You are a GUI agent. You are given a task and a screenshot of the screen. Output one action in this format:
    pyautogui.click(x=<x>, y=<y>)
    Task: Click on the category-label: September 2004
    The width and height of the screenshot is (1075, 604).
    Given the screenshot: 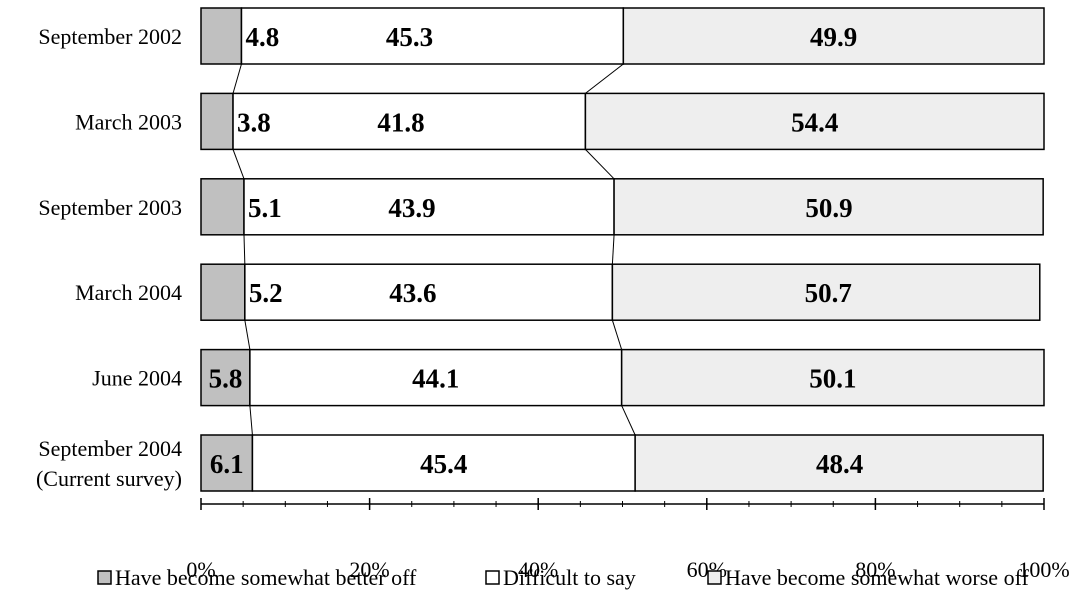 What is the action you would take?
    pyautogui.click(x=110, y=448)
    